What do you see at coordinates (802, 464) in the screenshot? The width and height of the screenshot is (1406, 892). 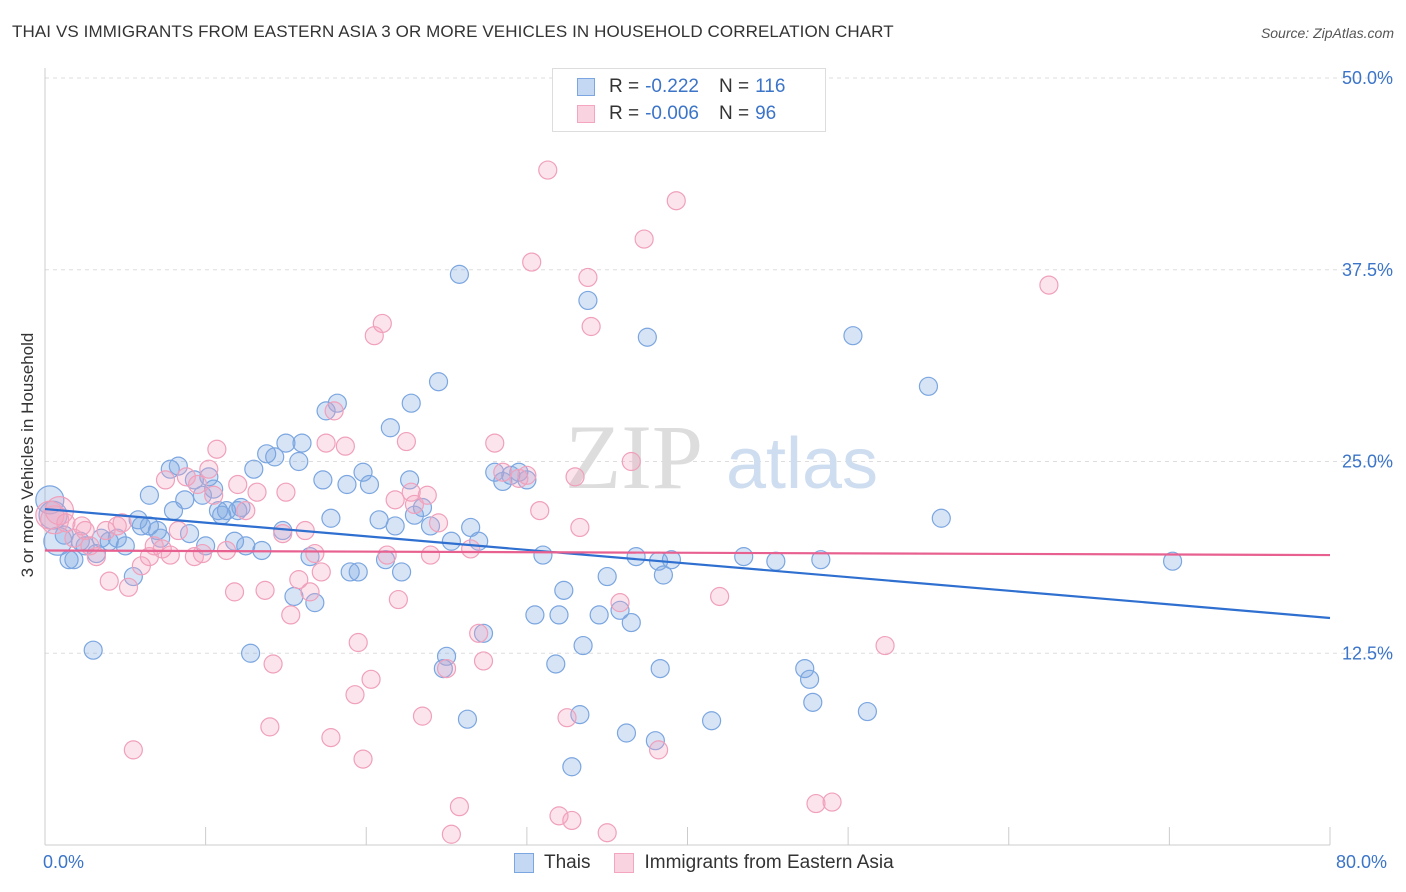 I see `watermark-atlas: atlas` at bounding box center [802, 464].